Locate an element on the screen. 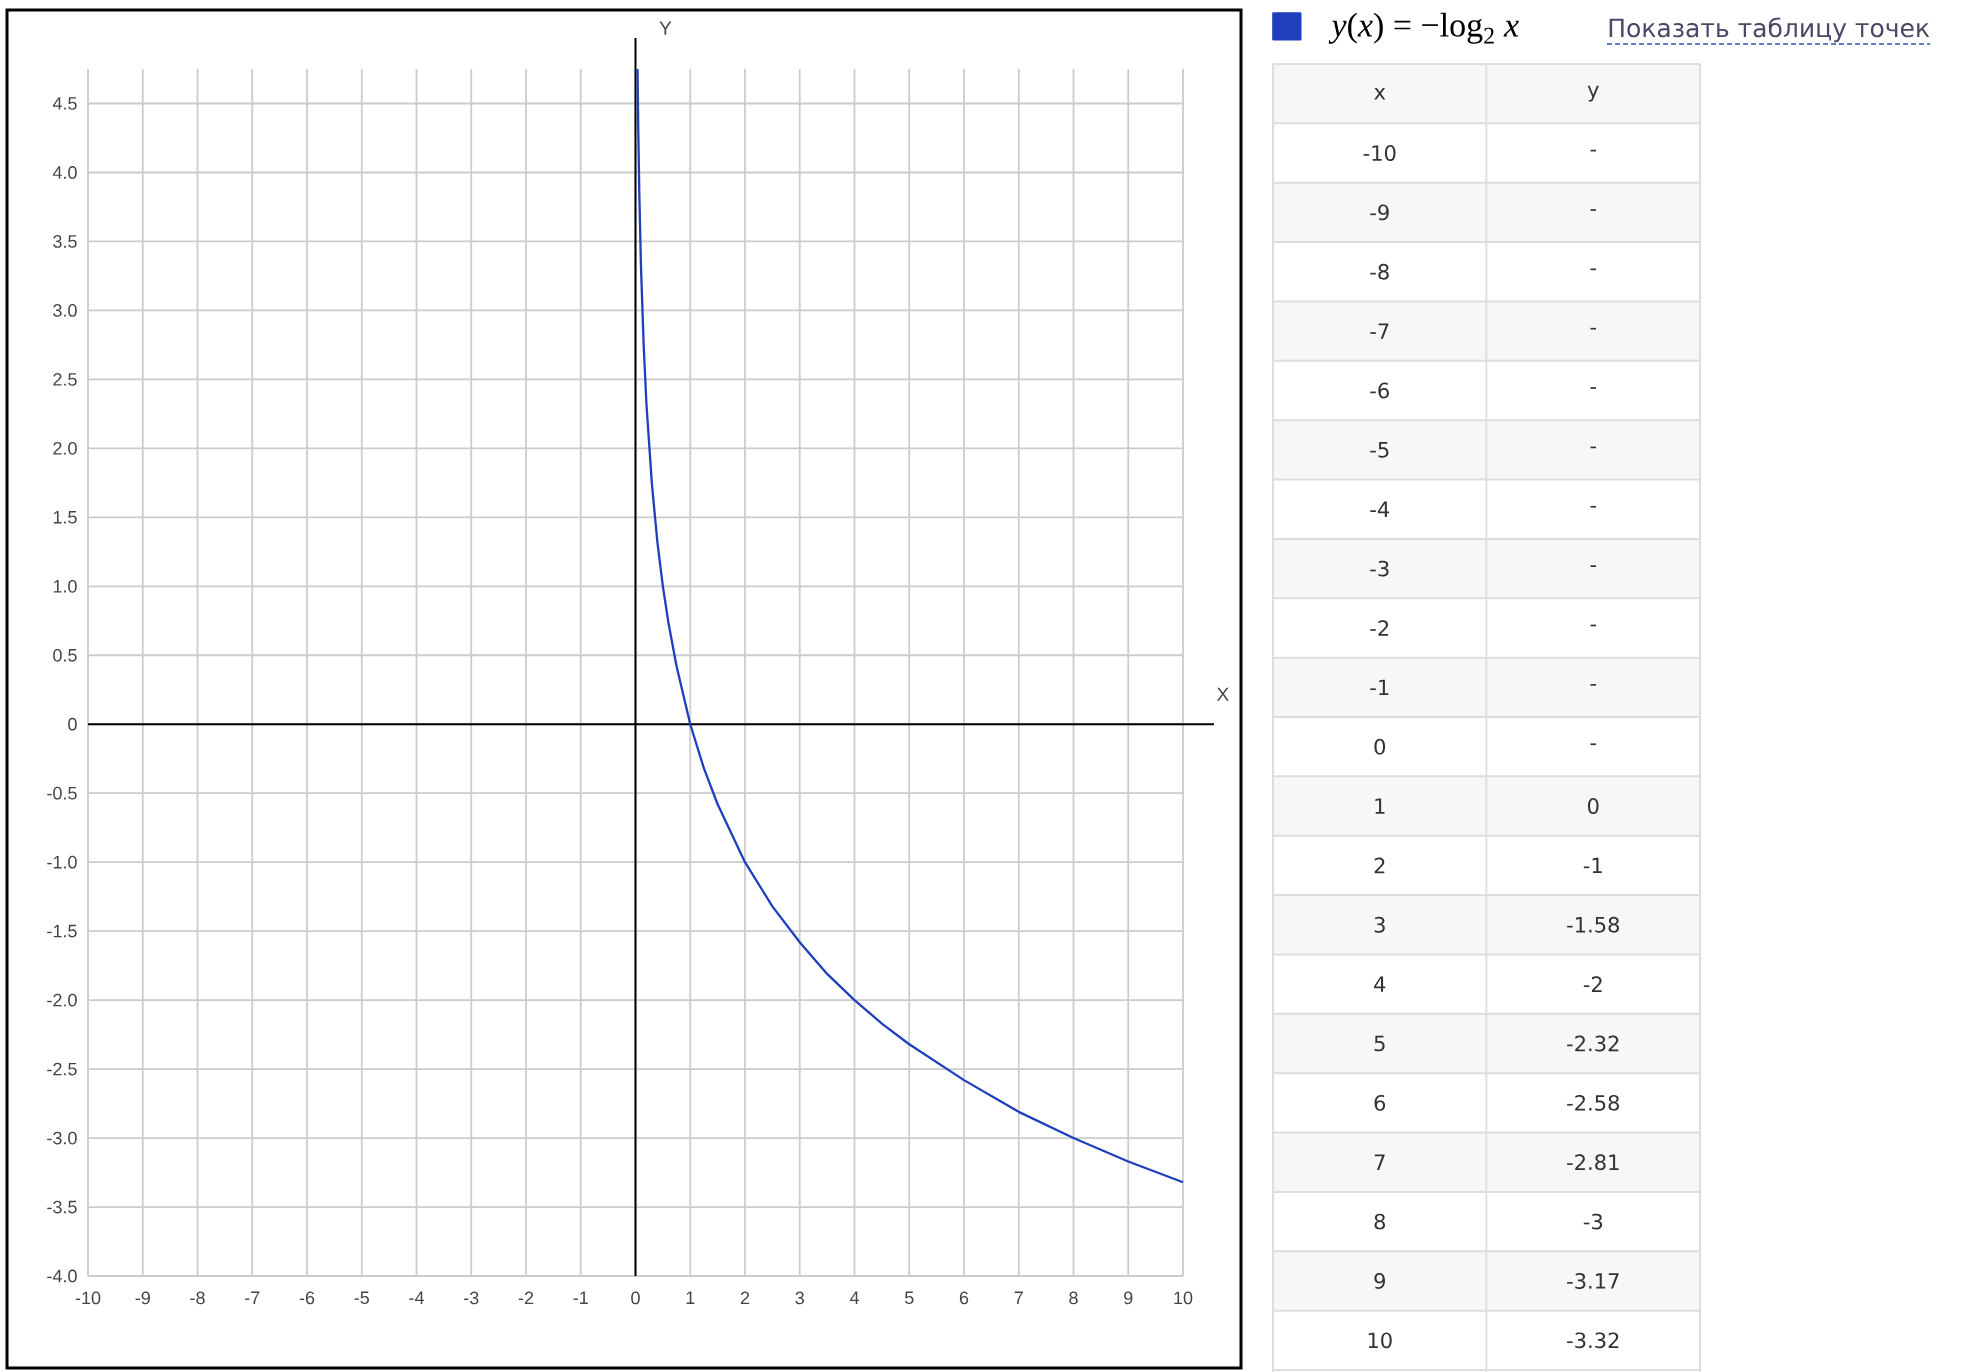 The height and width of the screenshot is (1372, 1964). y-tick-label: 2 is located at coordinates (1379, 865).